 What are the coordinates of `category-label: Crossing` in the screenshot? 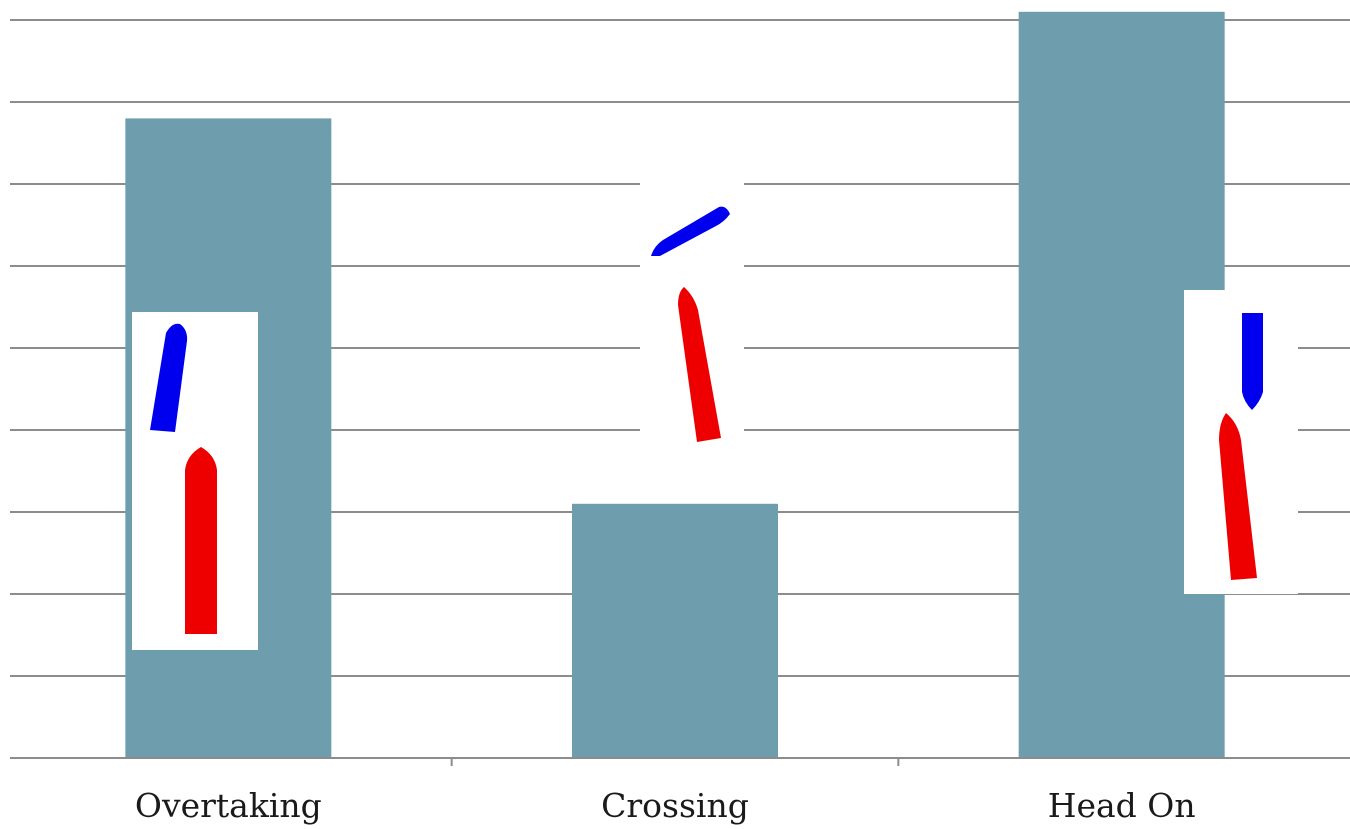 It's located at (675, 805).